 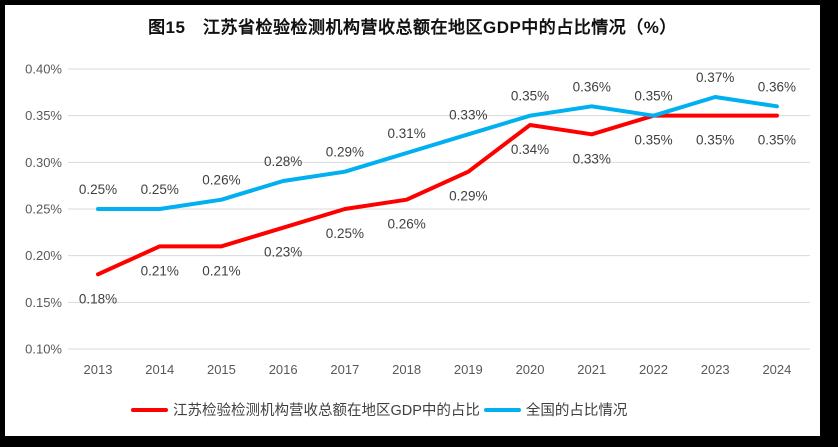 I want to click on data-point-label: 0.18%, so click(x=98, y=298).